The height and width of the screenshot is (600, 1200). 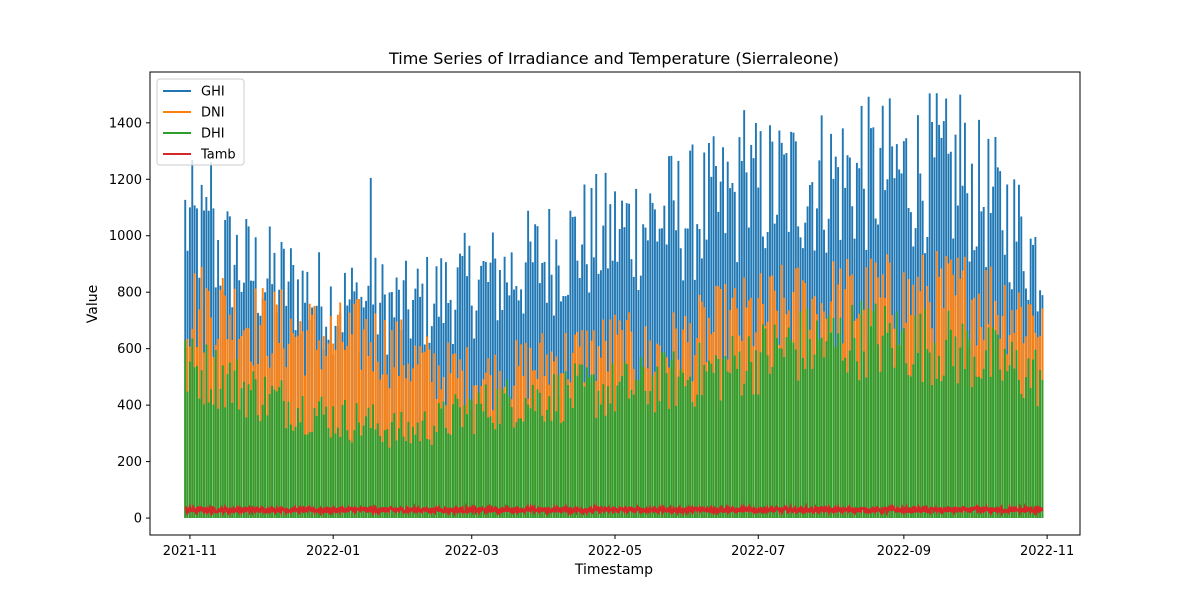 What do you see at coordinates (129, 462) in the screenshot?
I see `y-tick-label: 200` at bounding box center [129, 462].